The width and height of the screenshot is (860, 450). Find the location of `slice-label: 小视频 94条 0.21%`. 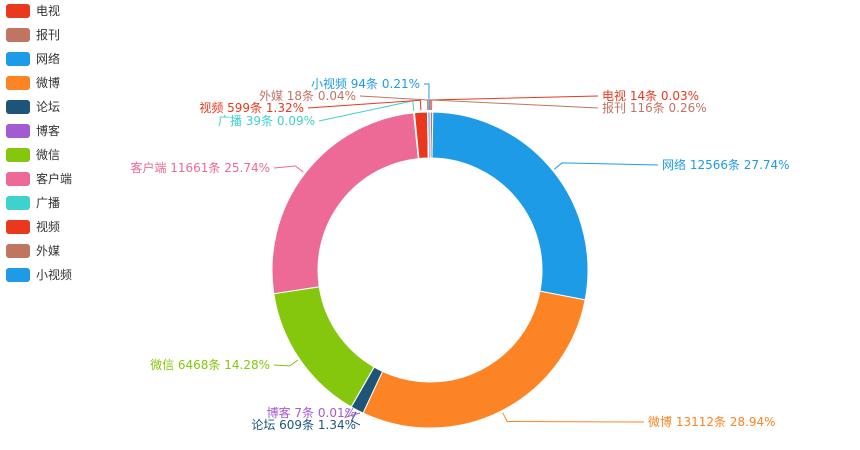

slice-label: 小视频 94条 0.21% is located at coordinates (365, 83).